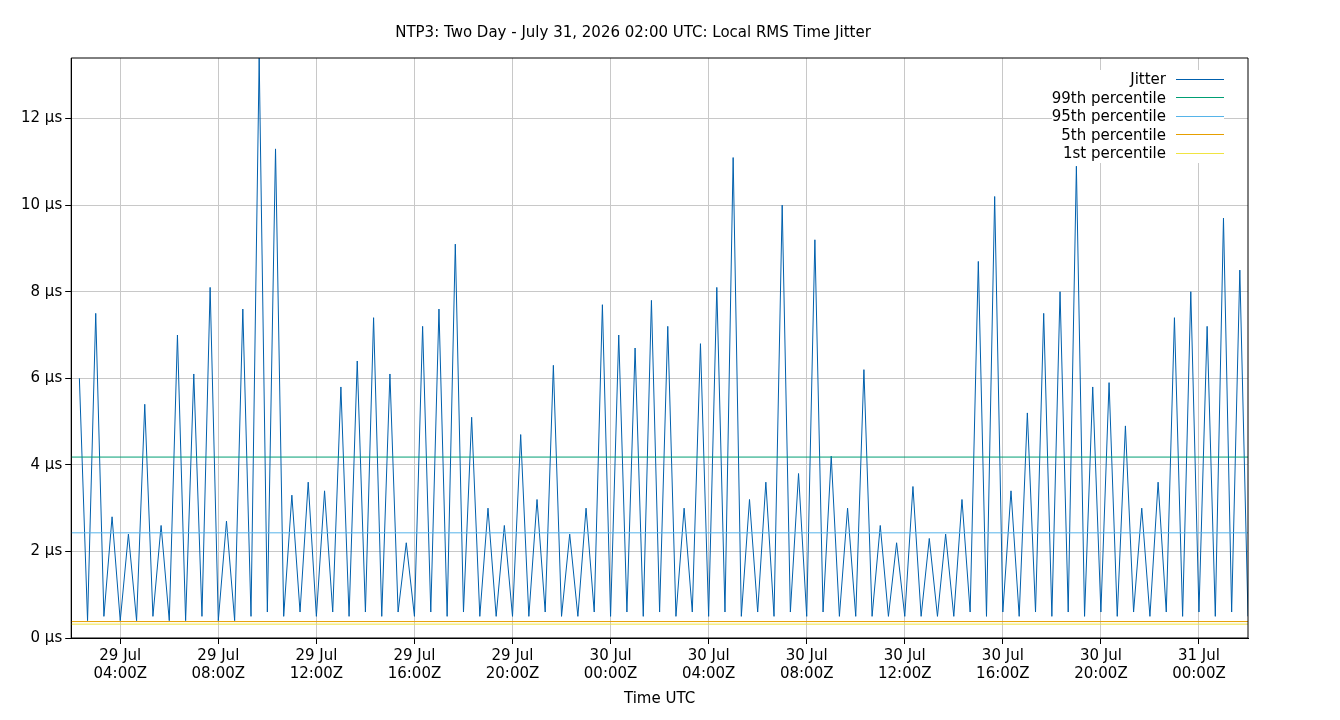  Describe the element at coordinates (806, 663) in the screenshot. I see `x-tick-label: 30 Jul 08:00Z` at that location.